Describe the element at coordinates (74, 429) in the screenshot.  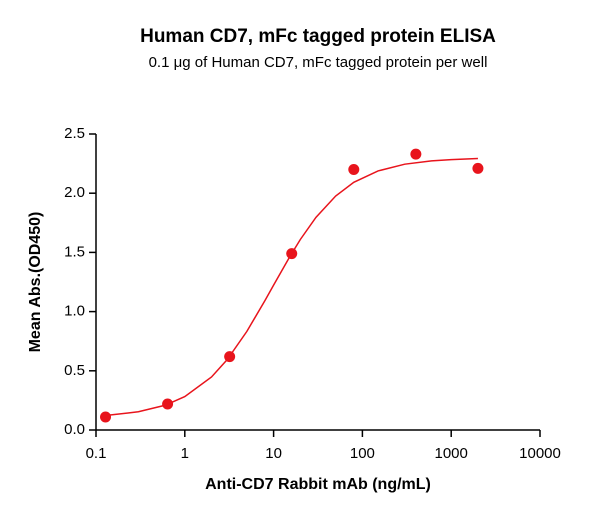
I see `y-tick-label: 0.0` at that location.